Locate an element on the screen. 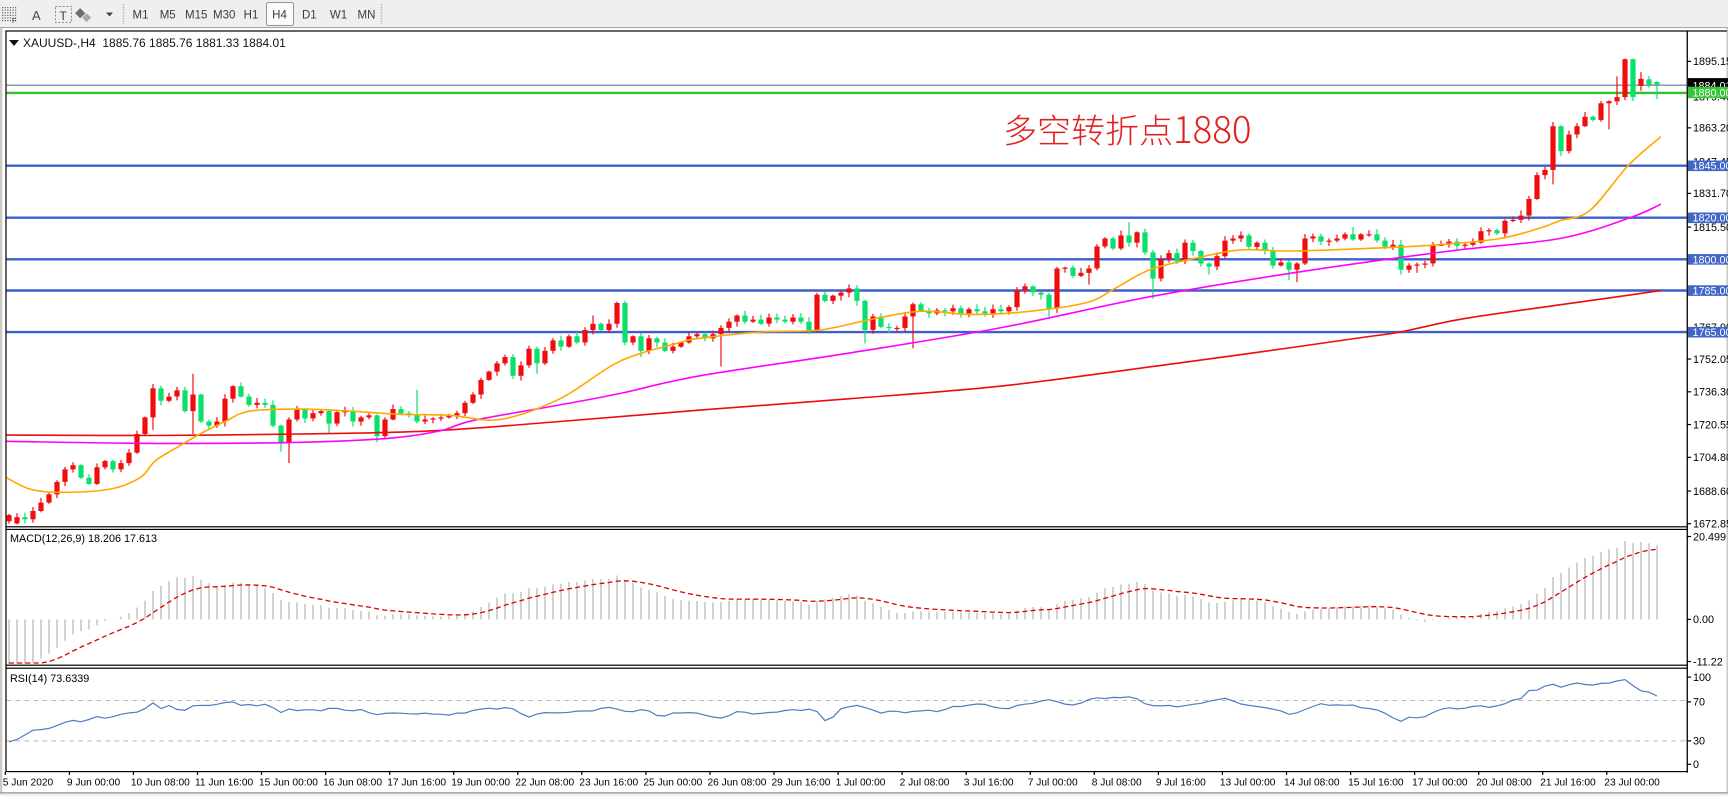 This screenshot has height=796, width=1728. svg-text: H1 is located at coordinates (251, 16).